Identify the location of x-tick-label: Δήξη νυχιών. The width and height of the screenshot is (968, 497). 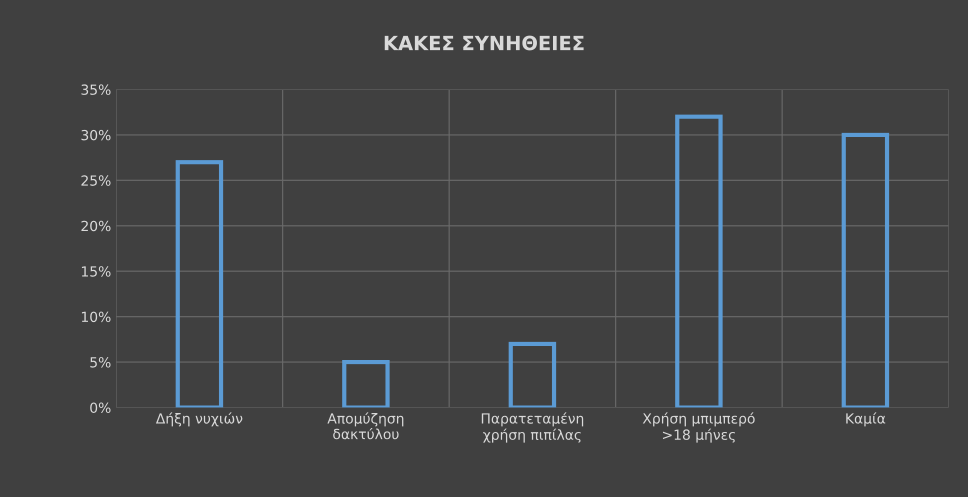
(199, 419).